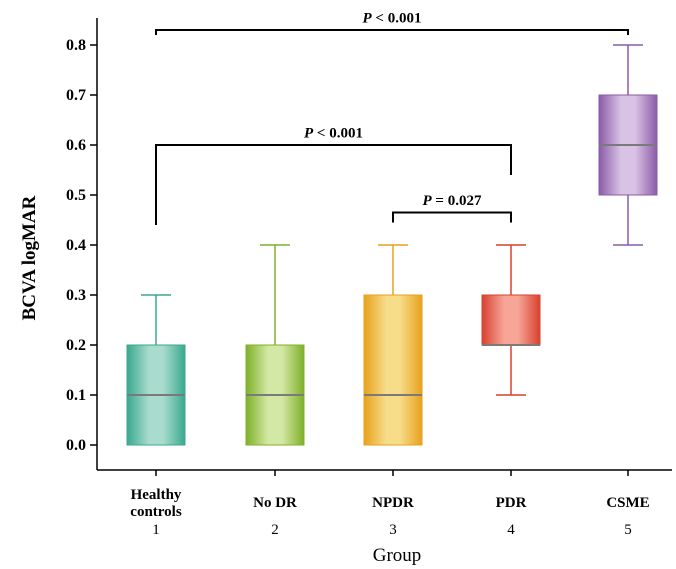 The width and height of the screenshot is (676, 569). I want to click on x-category-index: 1, so click(156, 530).